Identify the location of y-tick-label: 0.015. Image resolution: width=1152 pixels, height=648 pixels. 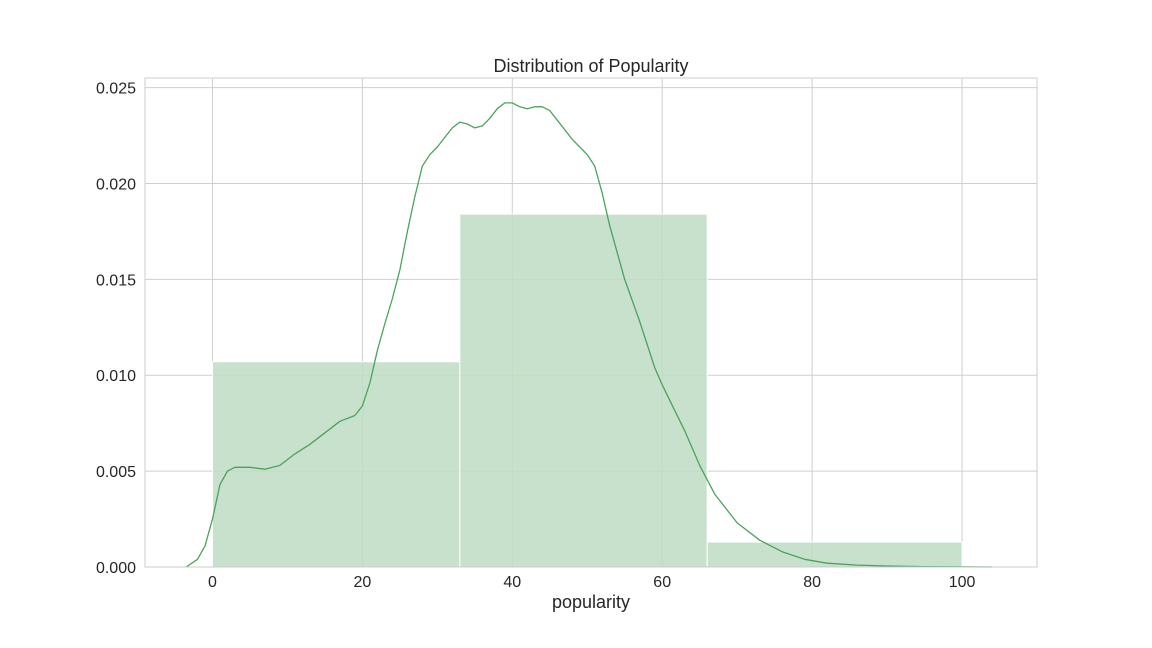
(116, 280).